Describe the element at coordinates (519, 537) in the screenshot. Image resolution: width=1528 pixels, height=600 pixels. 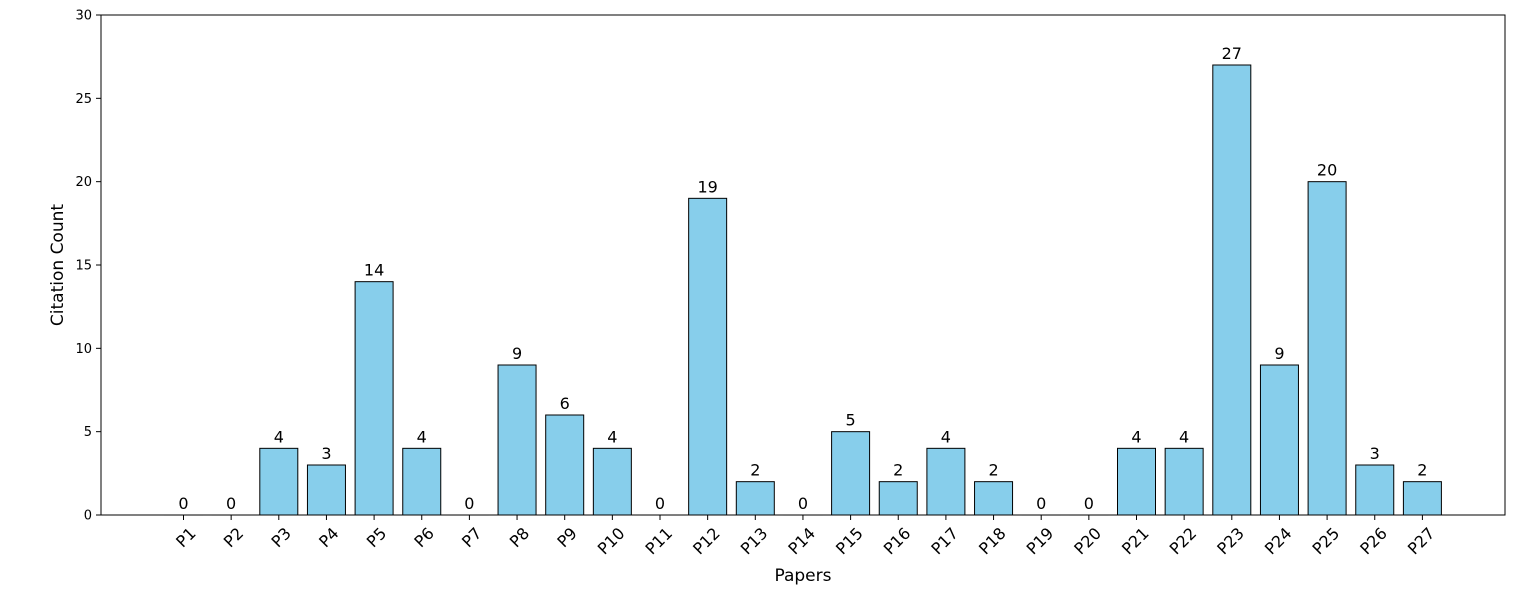
I see `x-tick-label: P8` at that location.